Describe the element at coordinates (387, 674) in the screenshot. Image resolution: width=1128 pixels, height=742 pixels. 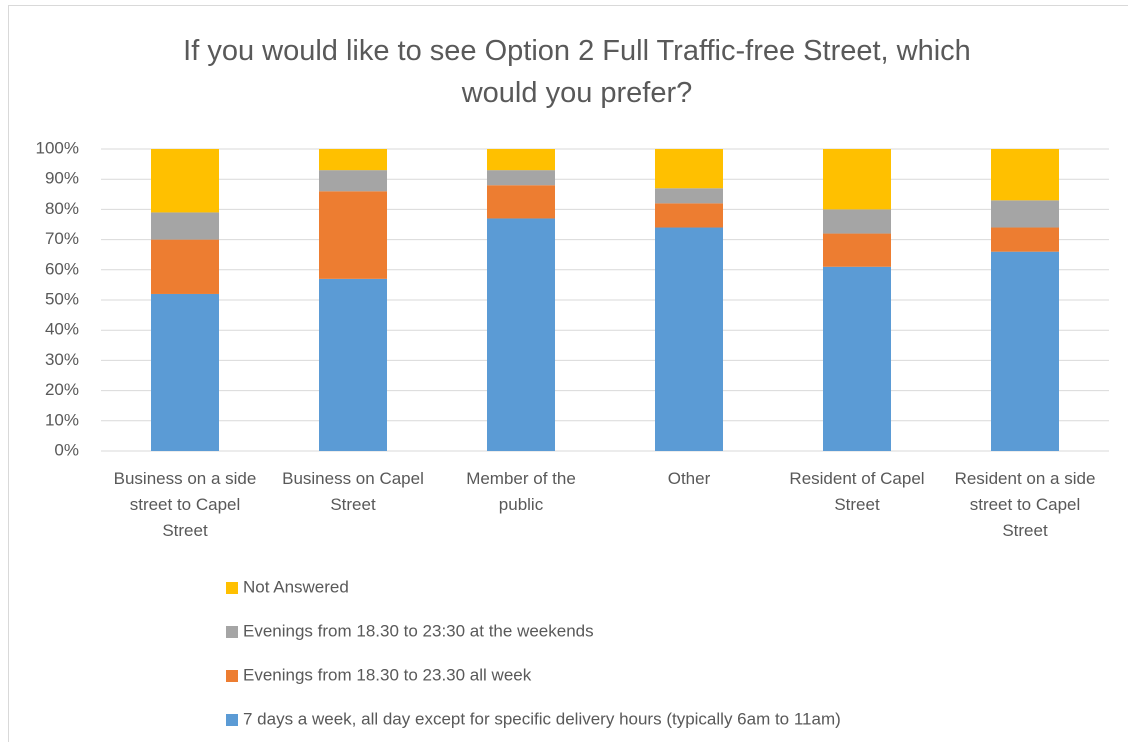
I see `legend-label: Evenings from 18.30 to 23.30 all week` at that location.